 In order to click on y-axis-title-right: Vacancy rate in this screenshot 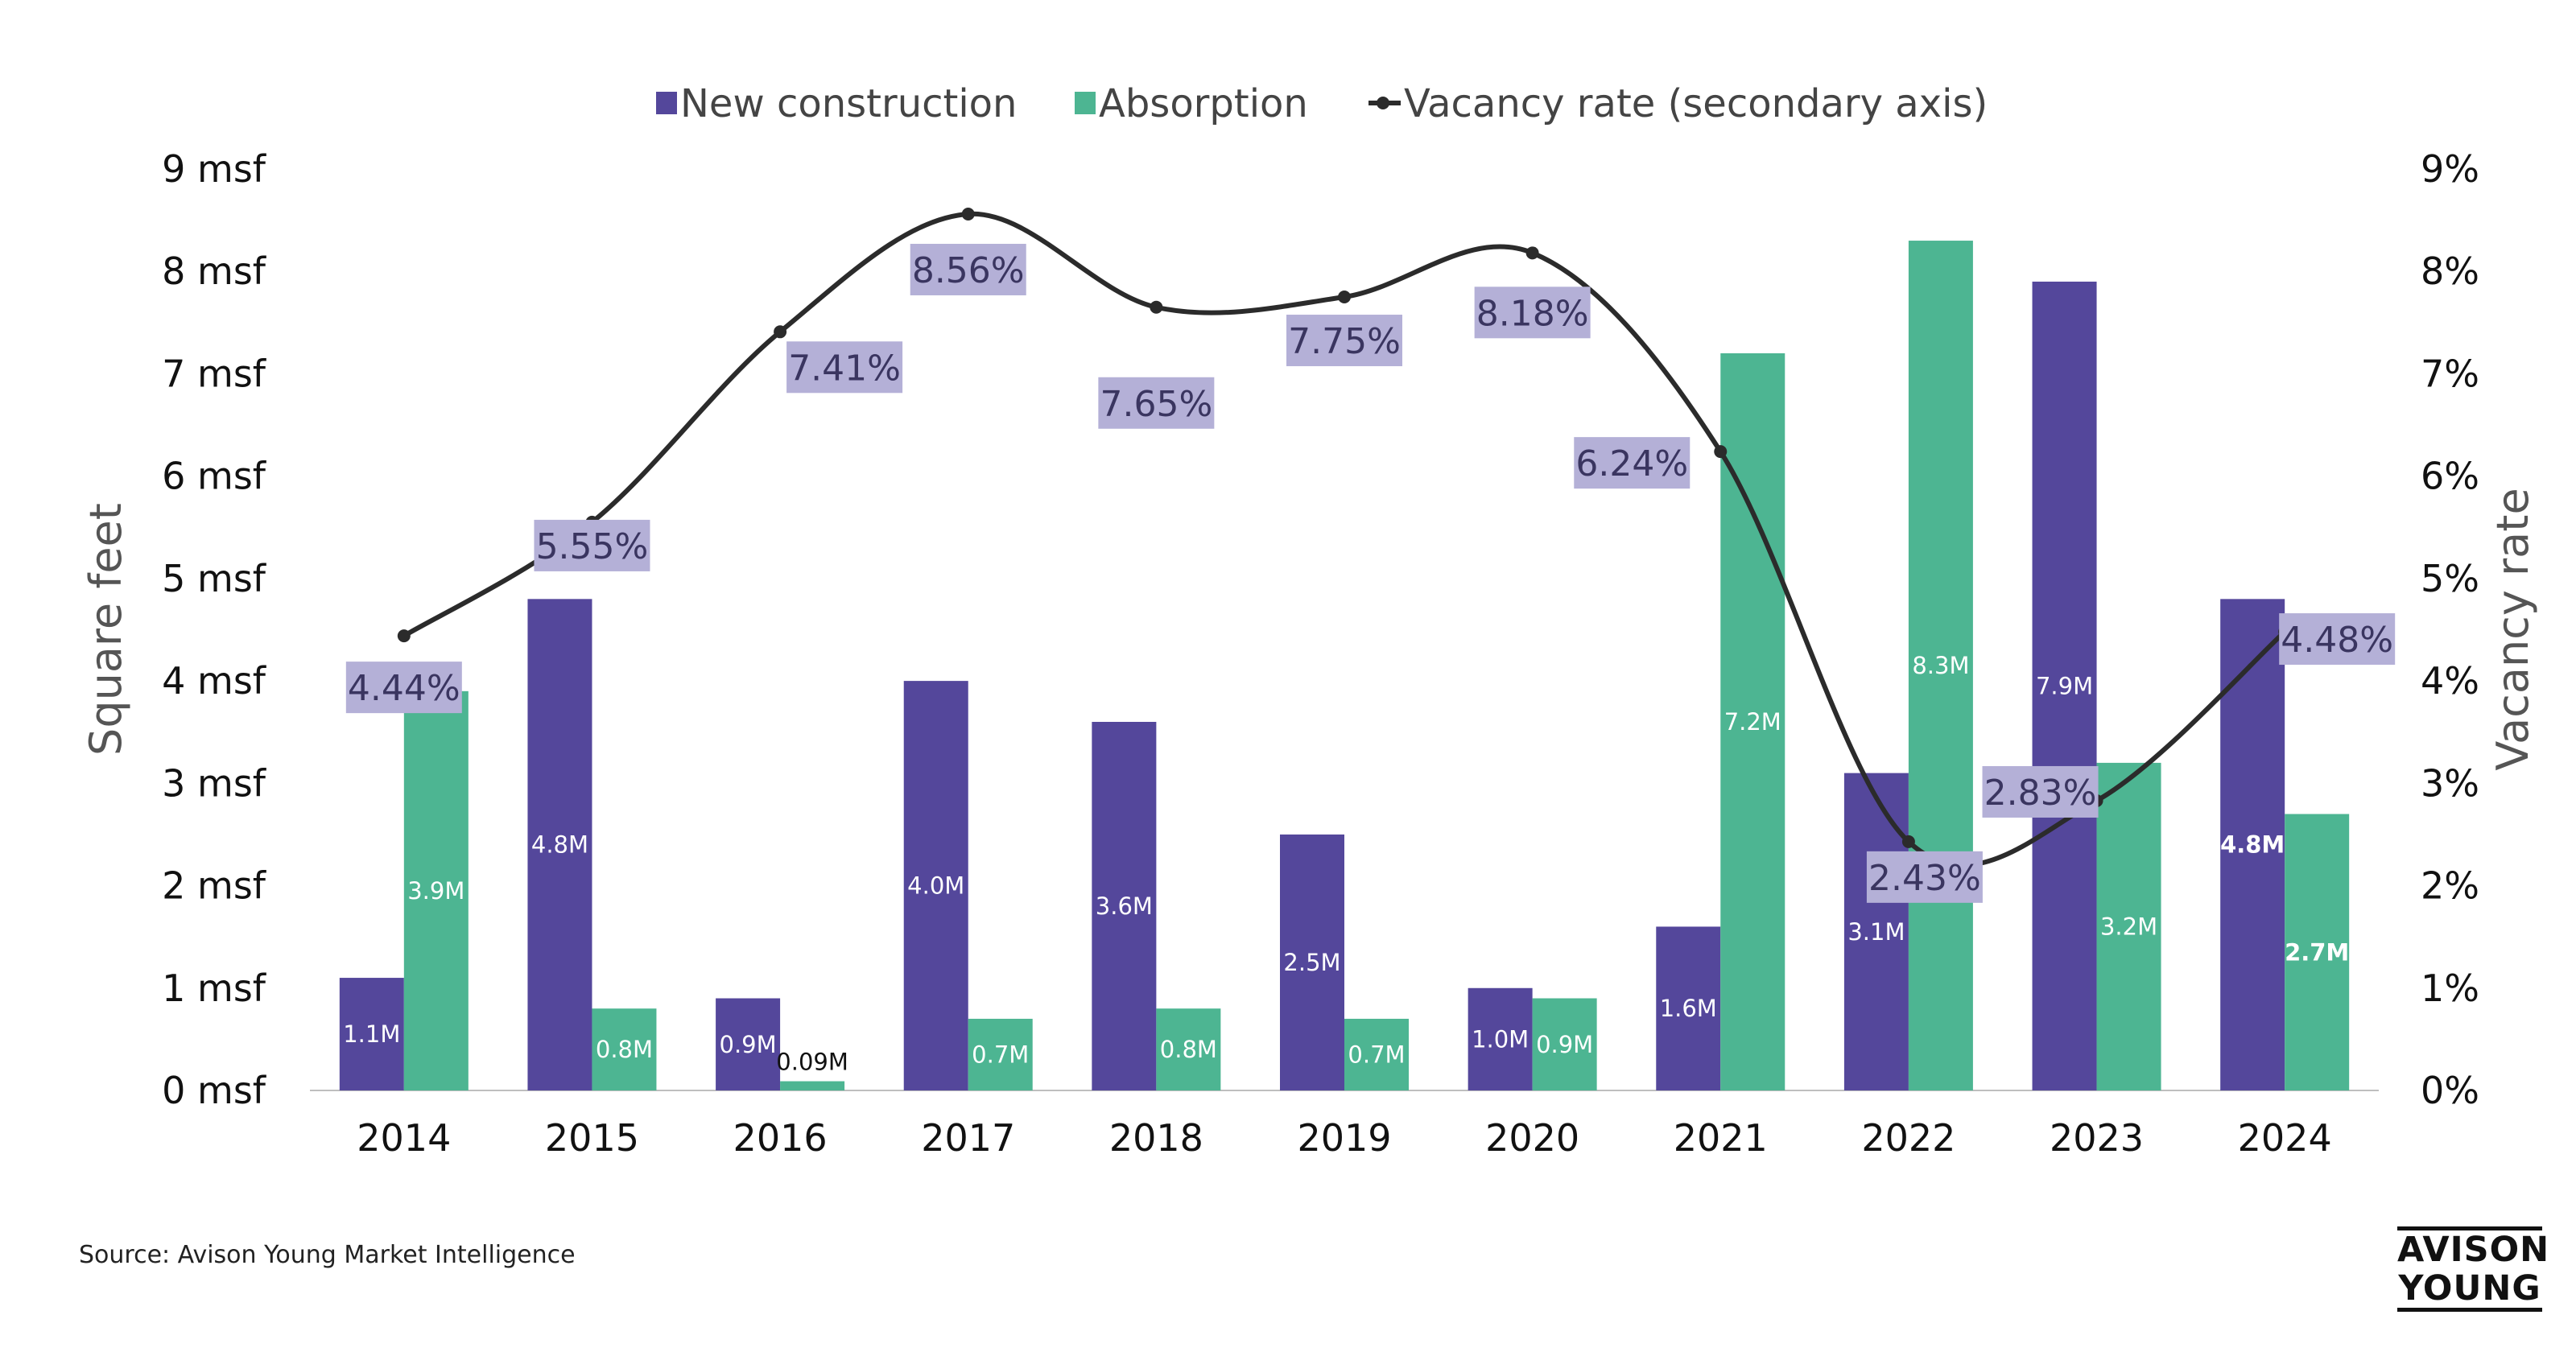, I will do `click(2512, 629)`.